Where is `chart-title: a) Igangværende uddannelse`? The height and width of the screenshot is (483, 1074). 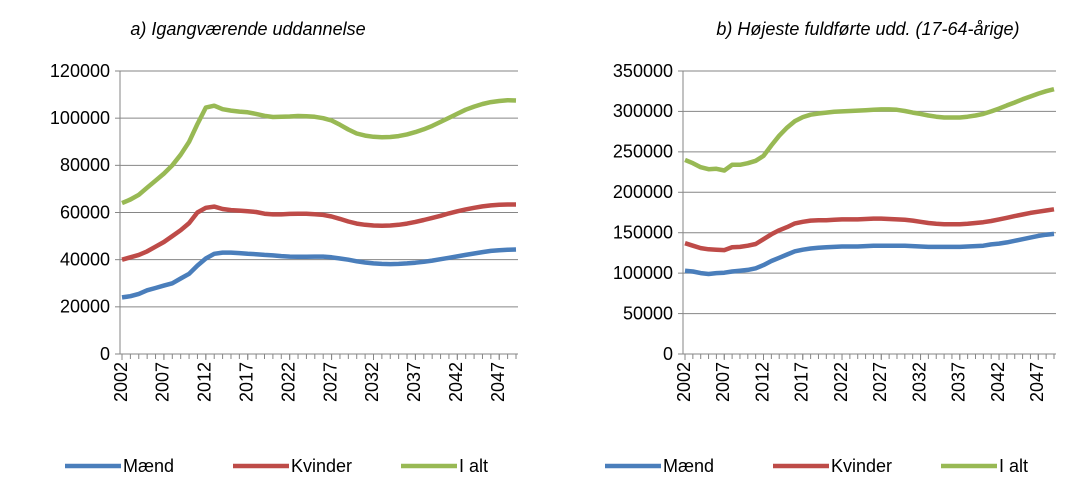 chart-title: a) Igangværende uddannelse is located at coordinates (247, 29).